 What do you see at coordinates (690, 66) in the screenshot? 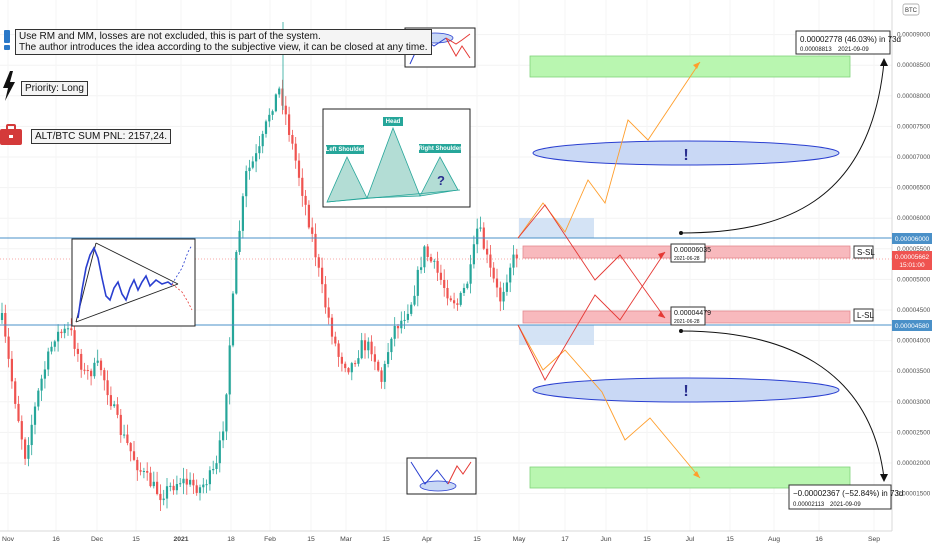
I see `target-zone-upper` at bounding box center [690, 66].